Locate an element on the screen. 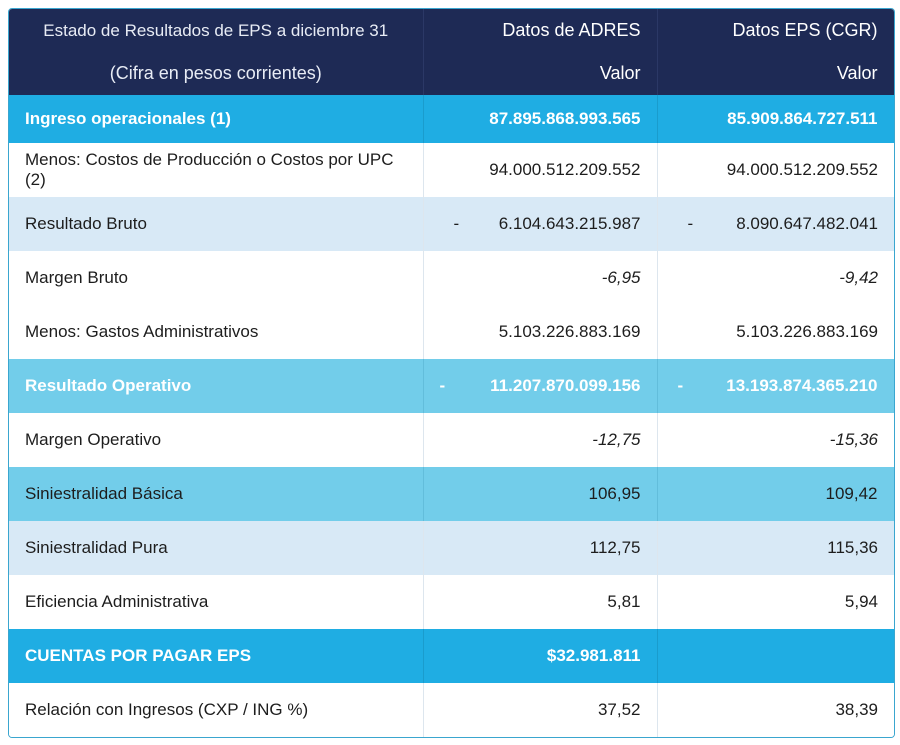 This screenshot has height=745, width=900. row-label: Resultado Bruto is located at coordinates (216, 224).